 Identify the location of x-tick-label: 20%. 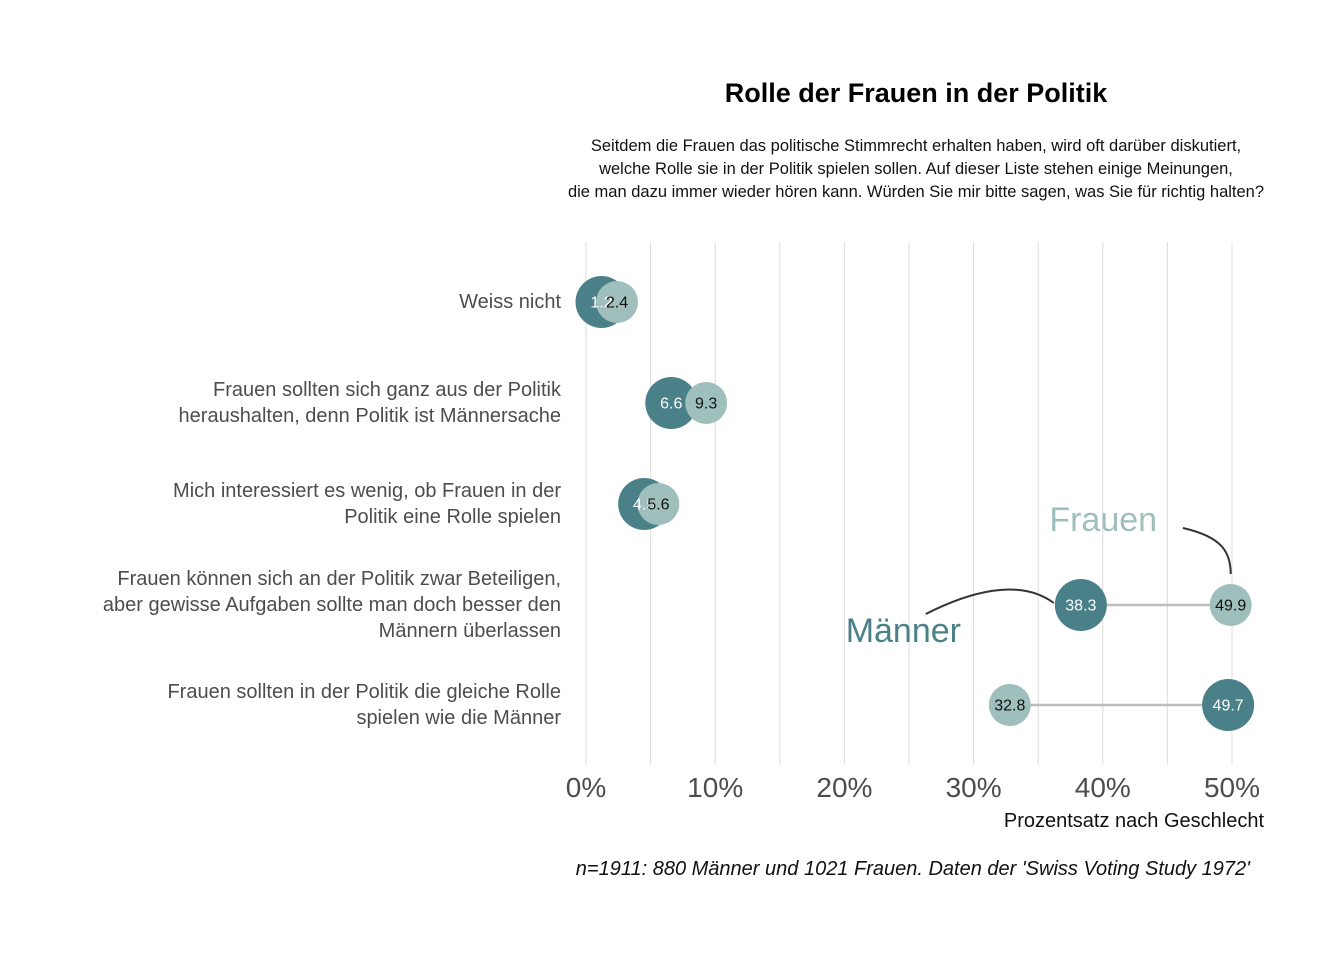
(844, 787).